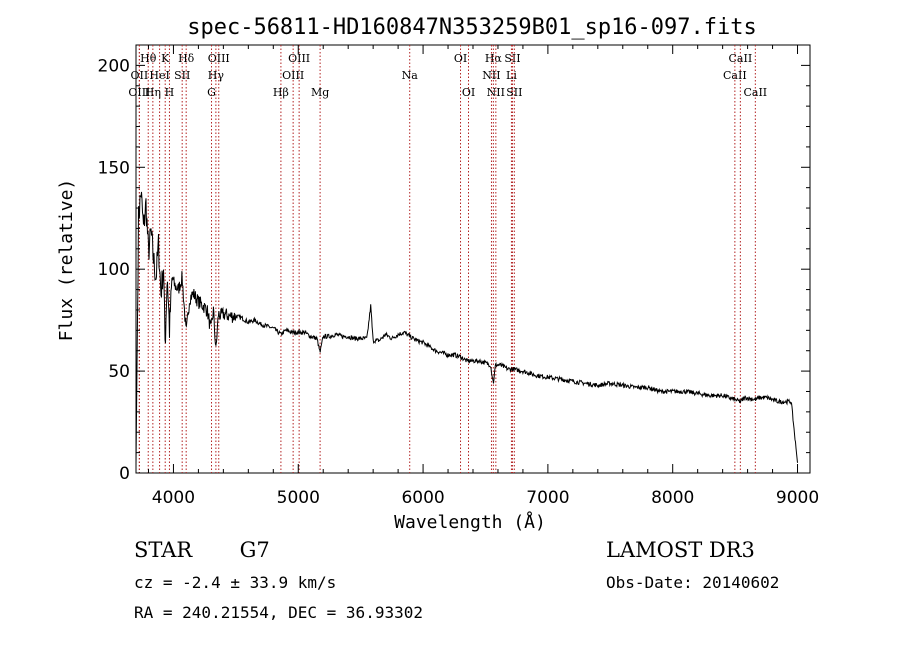 The image size is (900, 649). What do you see at coordinates (124, 474) in the screenshot?
I see `y-tick-label-0: 0` at bounding box center [124, 474].